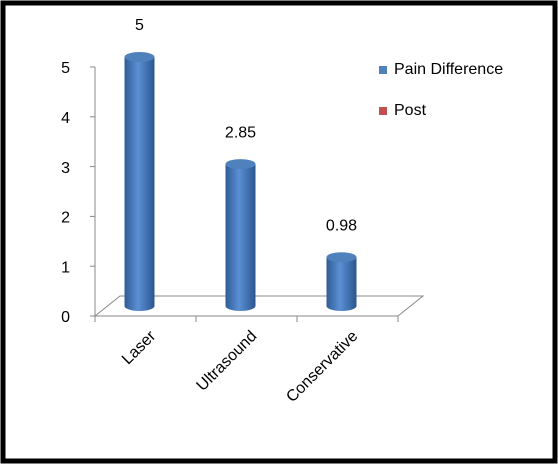 This screenshot has width=558, height=464. I want to click on y-tick-label: 5, so click(65, 68).